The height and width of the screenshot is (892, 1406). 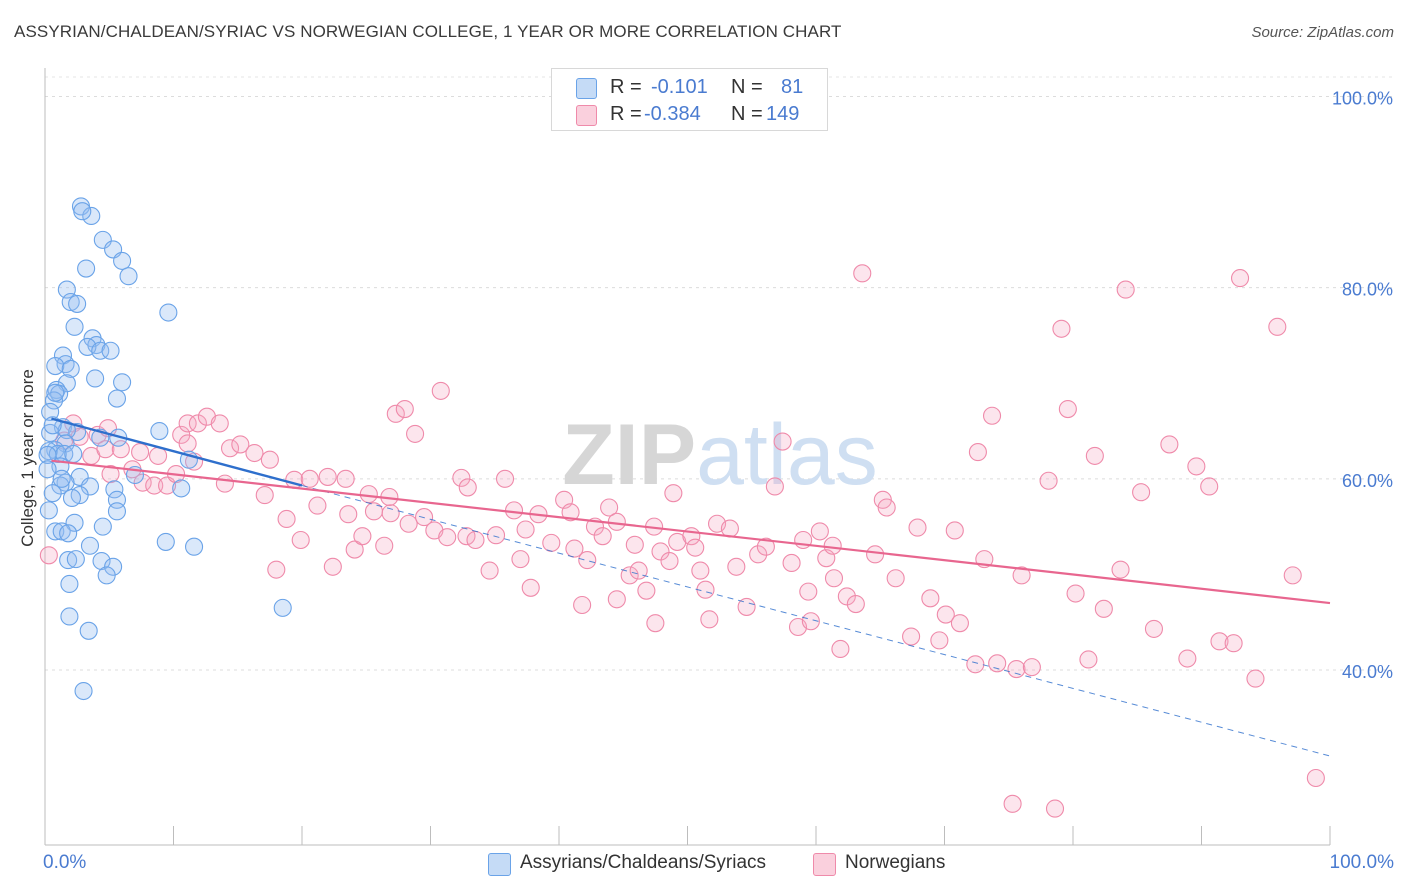 I want to click on y-tick-label: 100.0%, so click(x=1362, y=99).